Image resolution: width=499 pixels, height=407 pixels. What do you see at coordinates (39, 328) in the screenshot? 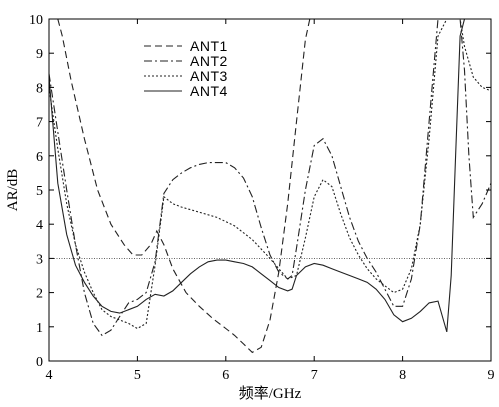
I see `y-tick-label: 1` at bounding box center [39, 328].